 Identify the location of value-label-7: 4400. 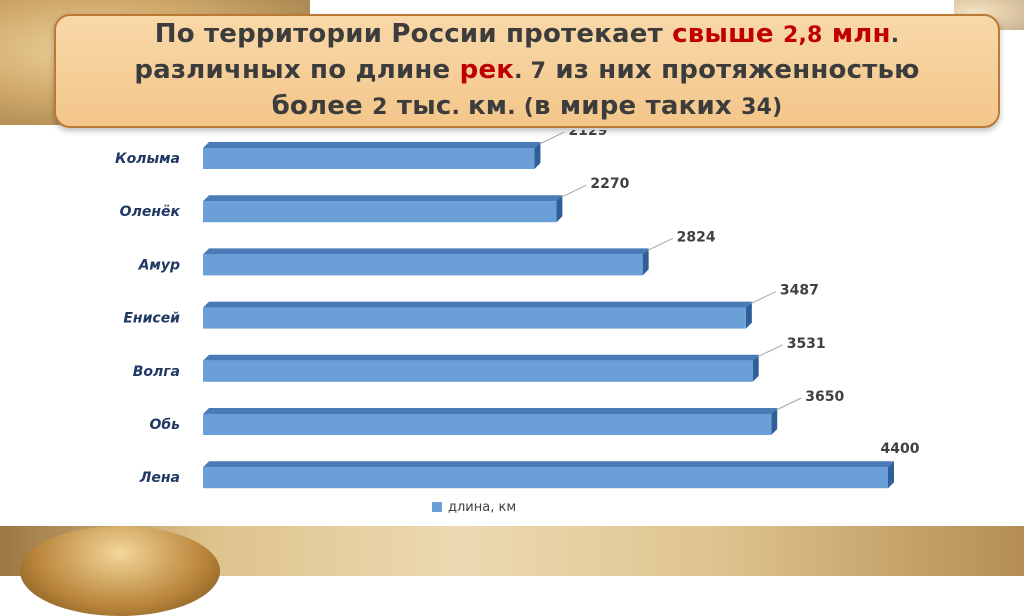
(900, 449).